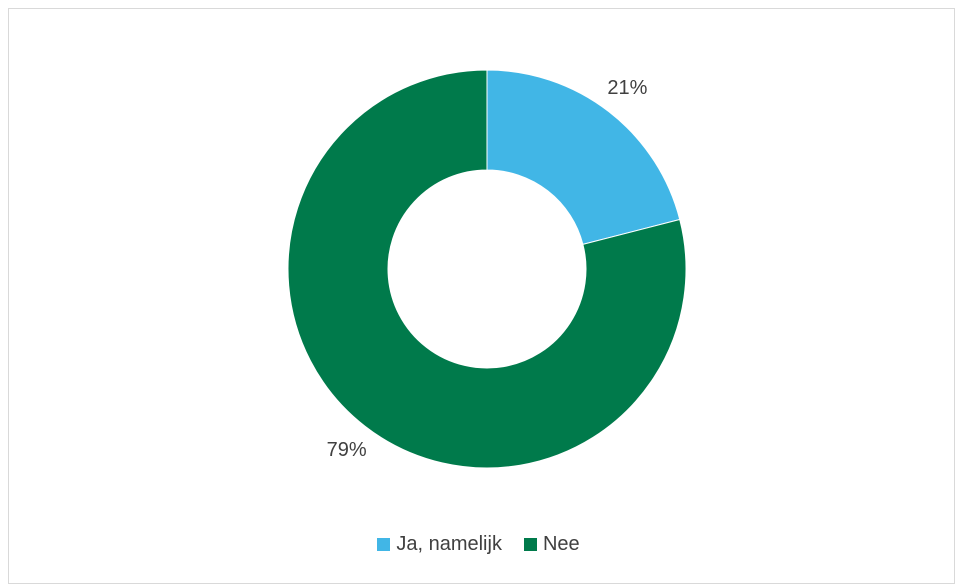 This screenshot has width=957, height=586. What do you see at coordinates (561, 544) in the screenshot?
I see `legend-label-nee: Nee` at bounding box center [561, 544].